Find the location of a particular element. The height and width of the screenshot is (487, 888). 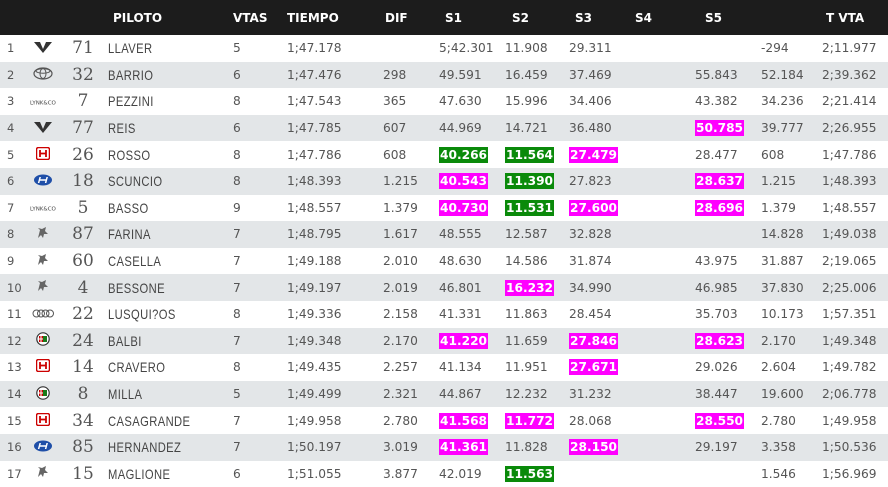

tvta-cell: 1;56.969 is located at coordinates (855, 474).